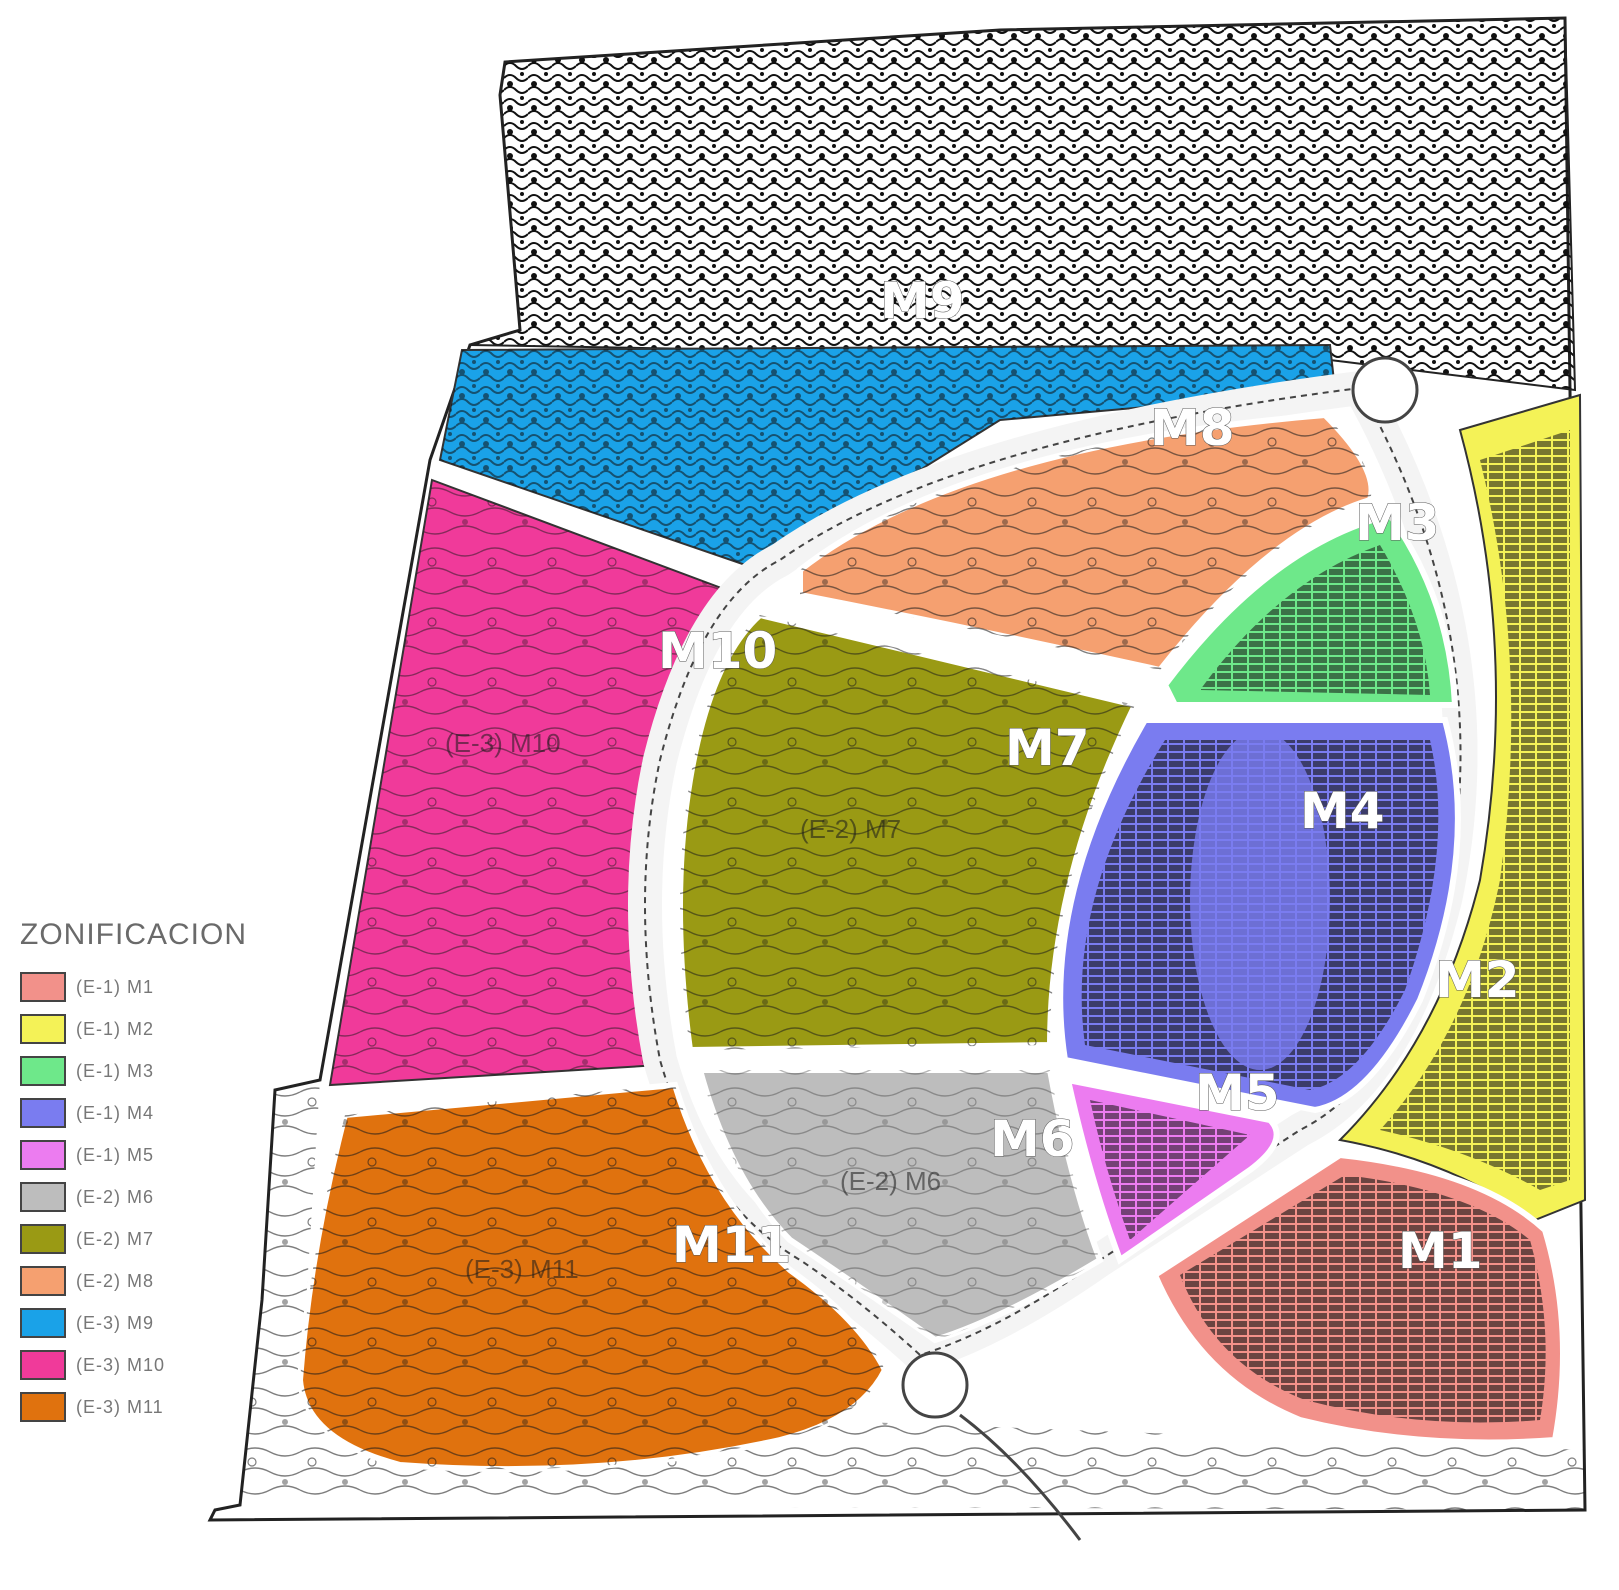 The height and width of the screenshot is (1590, 1619). Describe the element at coordinates (115, 1196) in the screenshot. I see `legend-label: (E-2) M6` at that location.